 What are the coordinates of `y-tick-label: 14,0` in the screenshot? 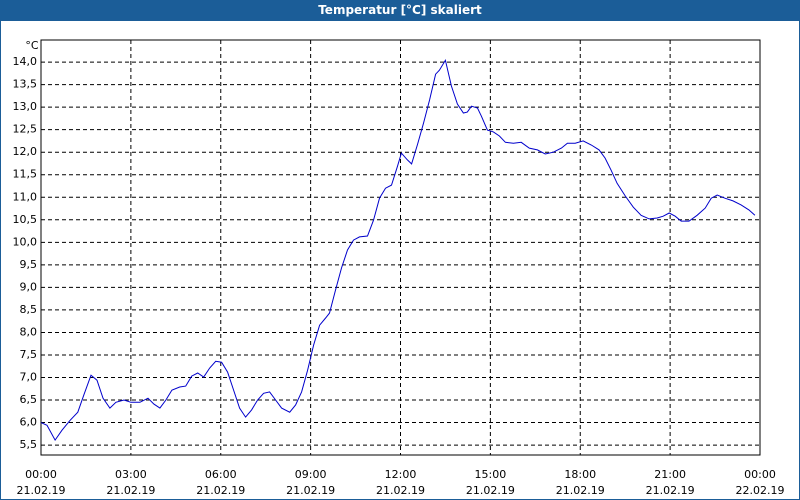 It's located at (25, 61).